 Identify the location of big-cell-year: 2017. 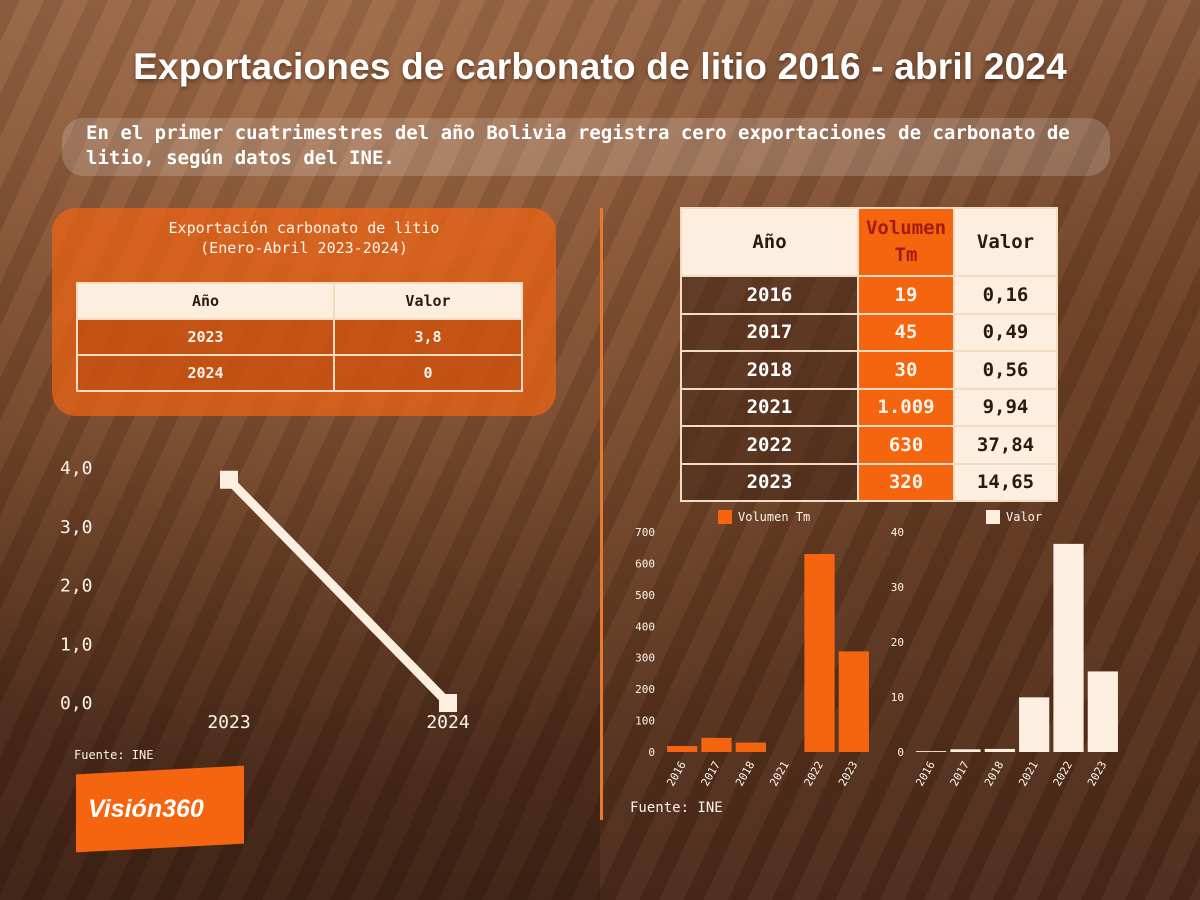
(769, 332).